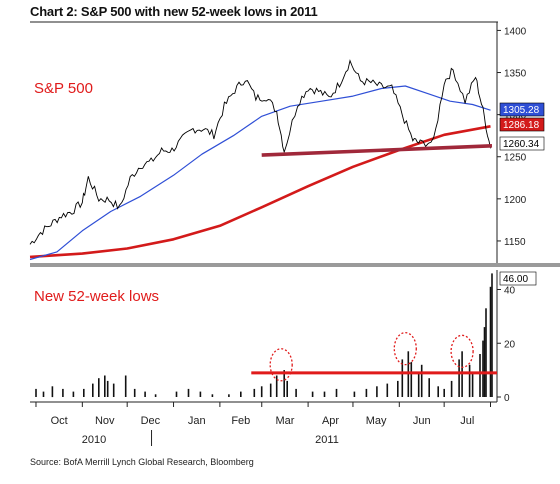 The image size is (560, 484). Describe the element at coordinates (263, 424) in the screenshot. I see `x-axis: Oct Nov Dec Jan Feb Mar Apr May Jun Jul 2010 2011` at that location.